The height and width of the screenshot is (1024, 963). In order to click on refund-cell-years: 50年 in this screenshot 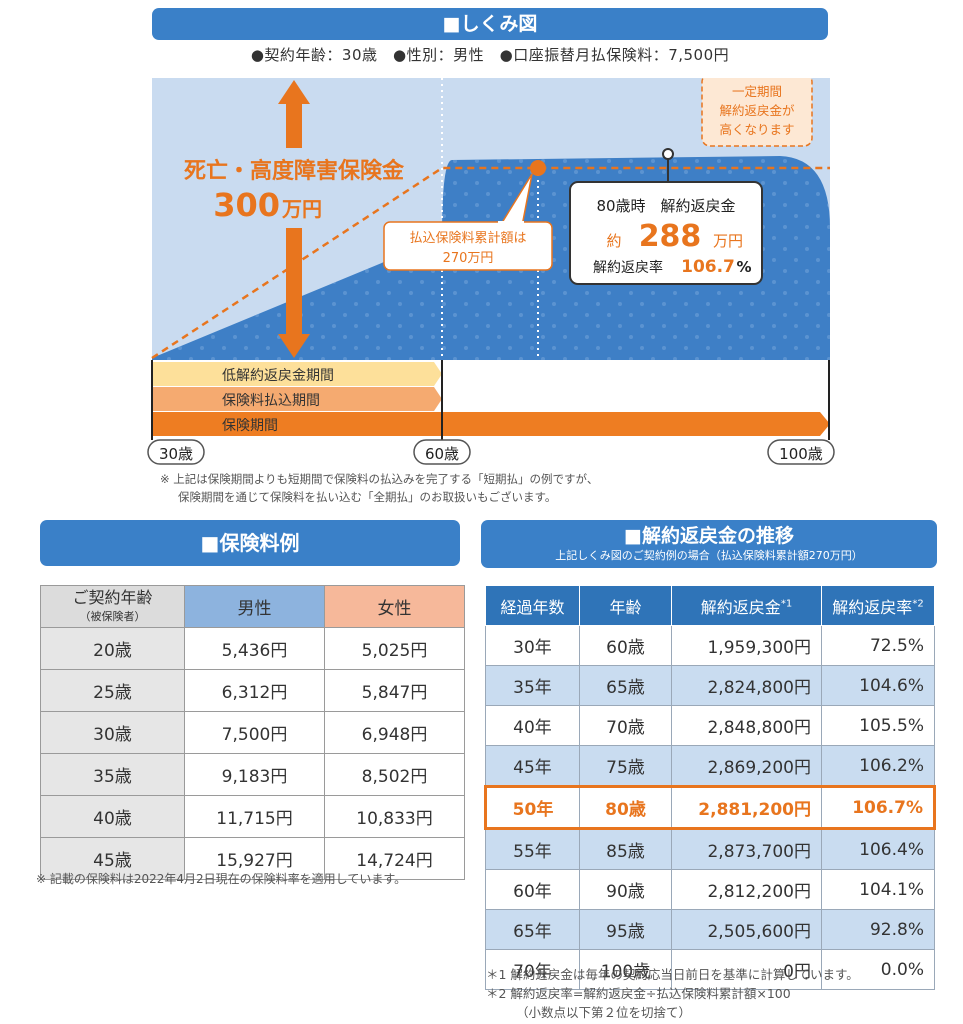, I will do `click(532, 807)`.